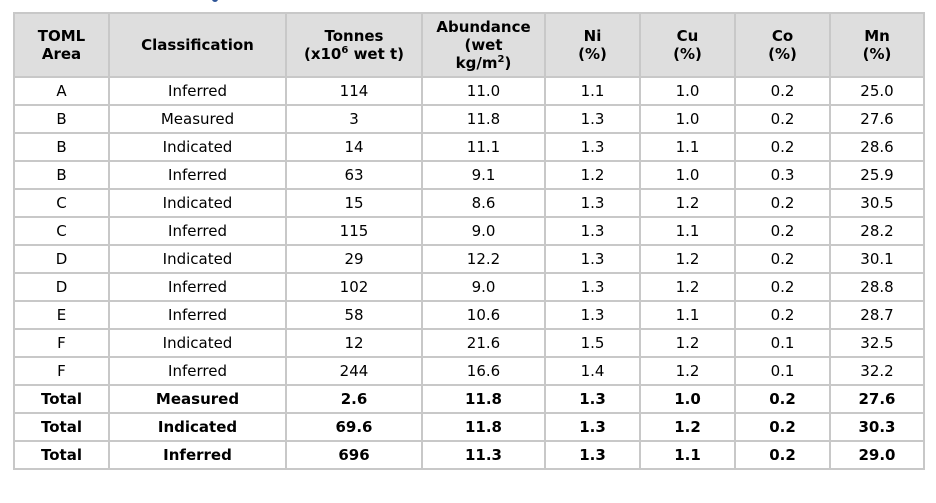  What do you see at coordinates (877, 91) in the screenshot?
I see `cell-mn: 25.0` at bounding box center [877, 91].